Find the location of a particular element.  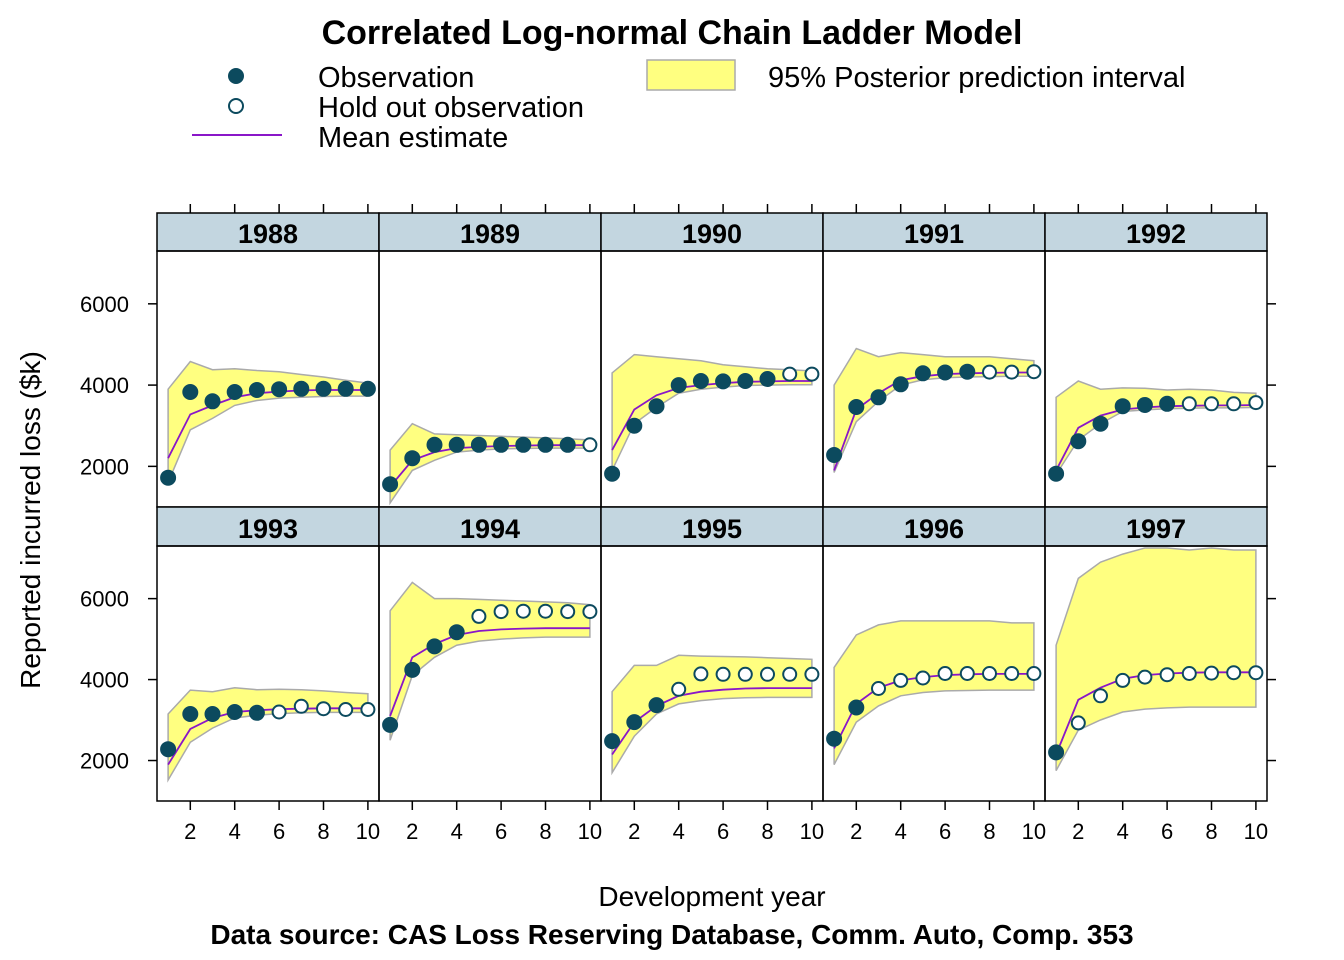

x-axis-label: Development year is located at coordinates (711, 896).